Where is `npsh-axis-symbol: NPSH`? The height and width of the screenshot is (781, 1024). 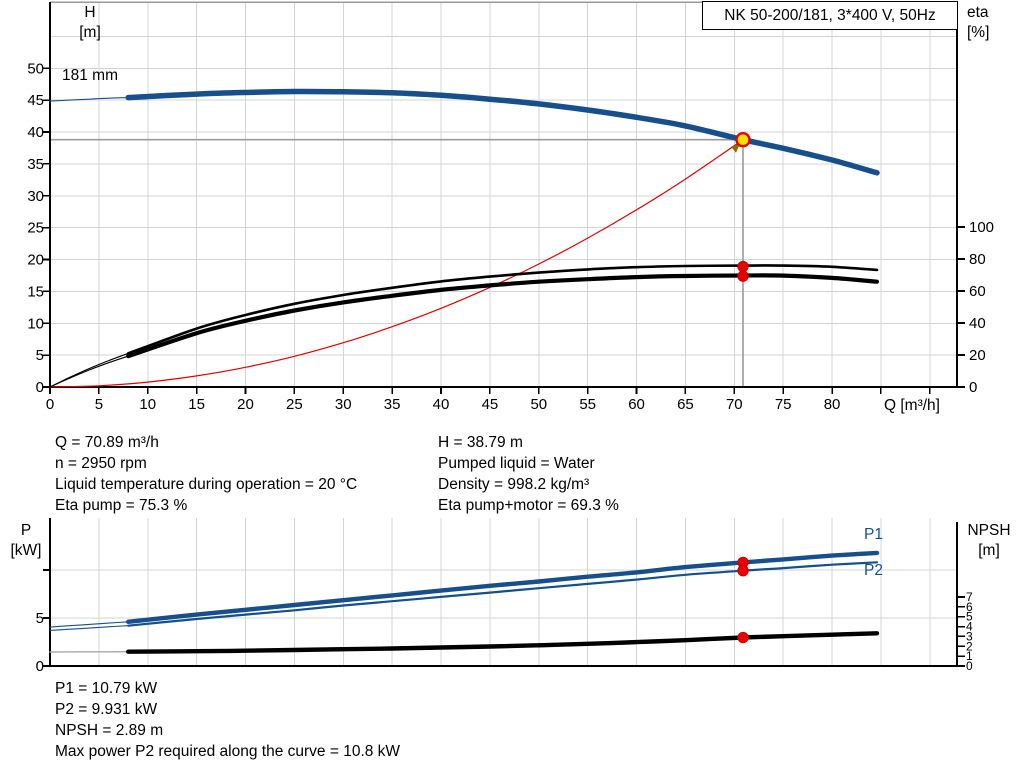
npsh-axis-symbol: NPSH is located at coordinates (989, 530).